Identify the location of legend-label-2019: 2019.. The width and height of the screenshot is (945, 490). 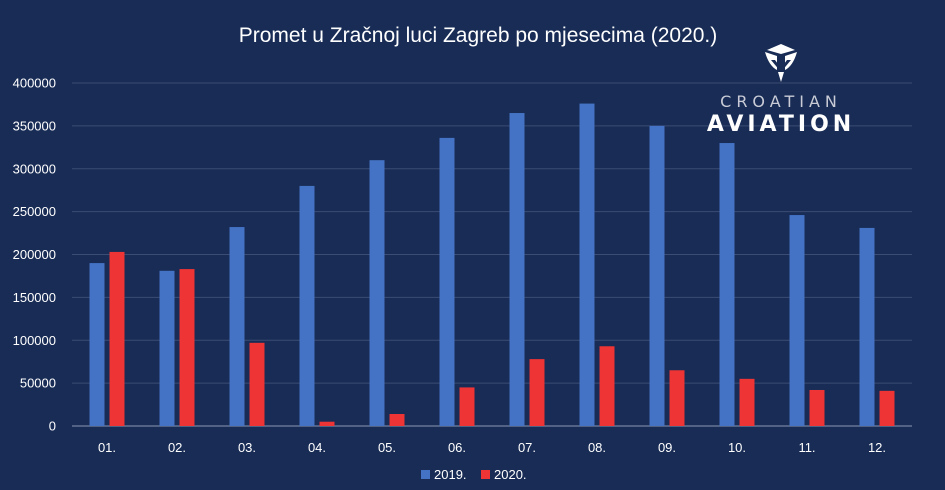
(450, 474).